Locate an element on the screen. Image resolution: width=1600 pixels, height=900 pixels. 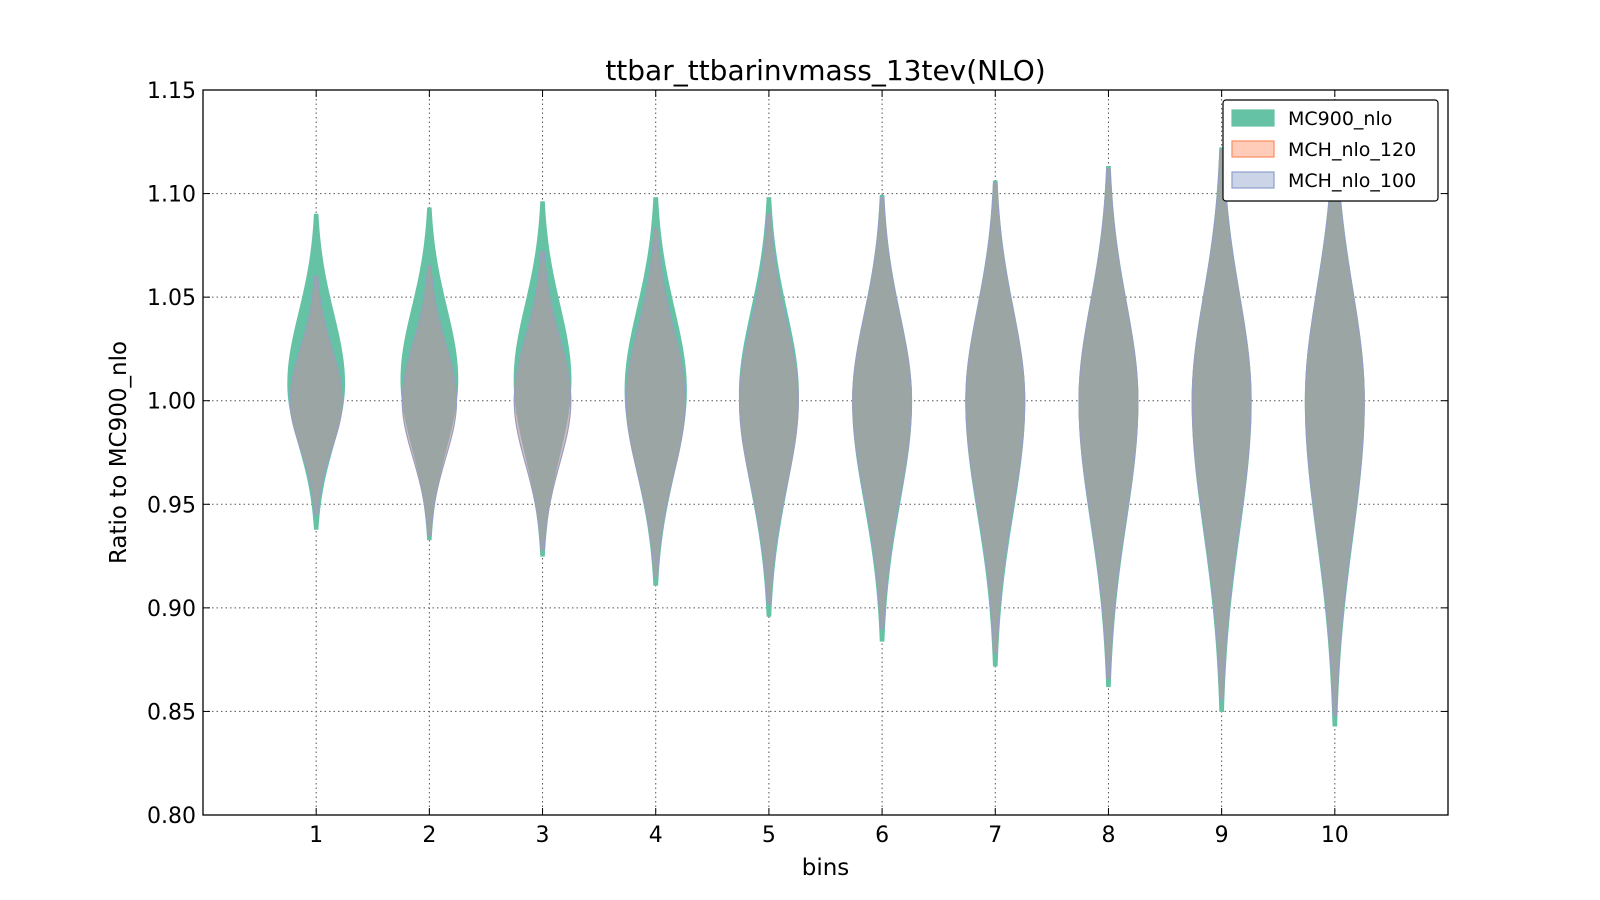
x-tick-label: 1 is located at coordinates (316, 835).